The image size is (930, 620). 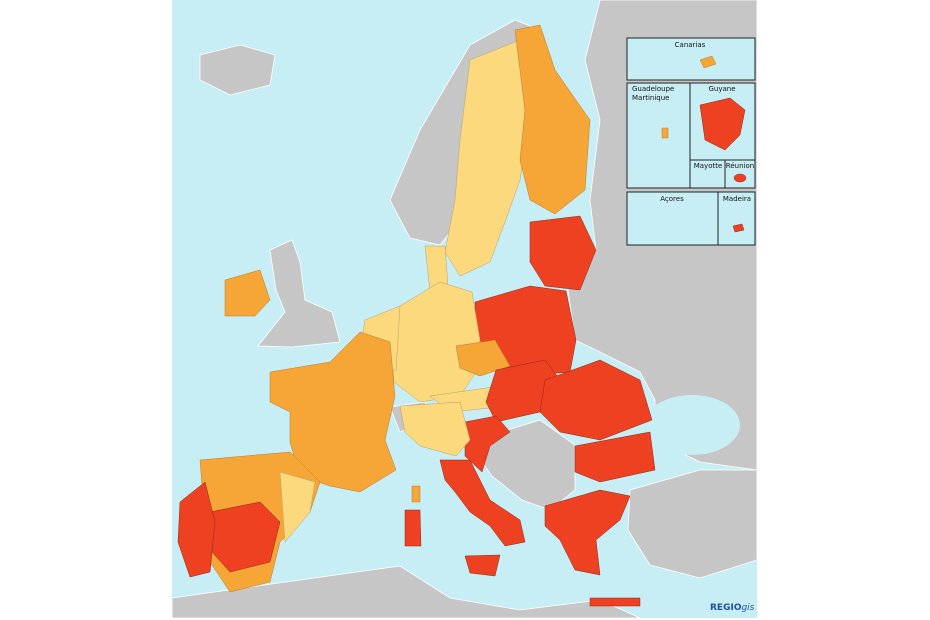 What do you see at coordinates (726, 608) in the screenshot?
I see `logo-bold: REGIO` at bounding box center [726, 608].